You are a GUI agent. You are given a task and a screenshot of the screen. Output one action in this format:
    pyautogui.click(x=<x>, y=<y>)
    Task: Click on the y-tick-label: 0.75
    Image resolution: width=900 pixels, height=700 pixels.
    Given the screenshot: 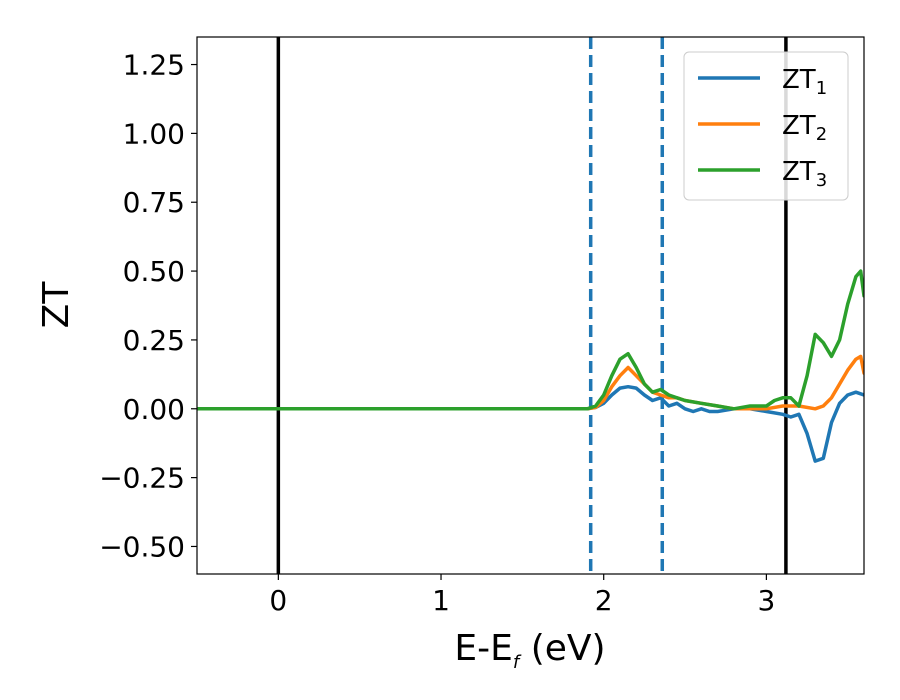 What is the action you would take?
    pyautogui.click(x=154, y=202)
    